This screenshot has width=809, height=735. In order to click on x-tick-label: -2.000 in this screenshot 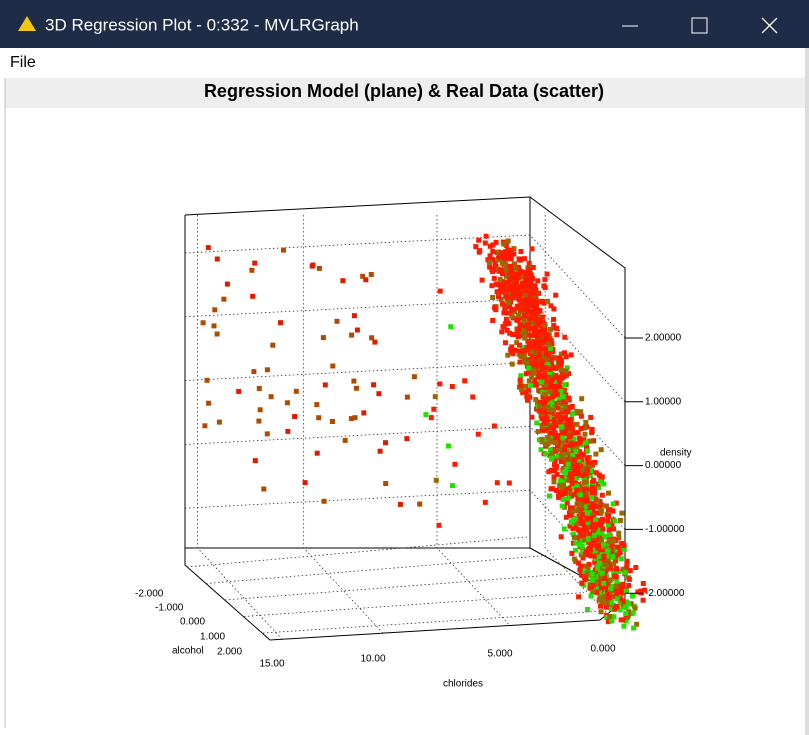, I will do `click(149, 594)`.